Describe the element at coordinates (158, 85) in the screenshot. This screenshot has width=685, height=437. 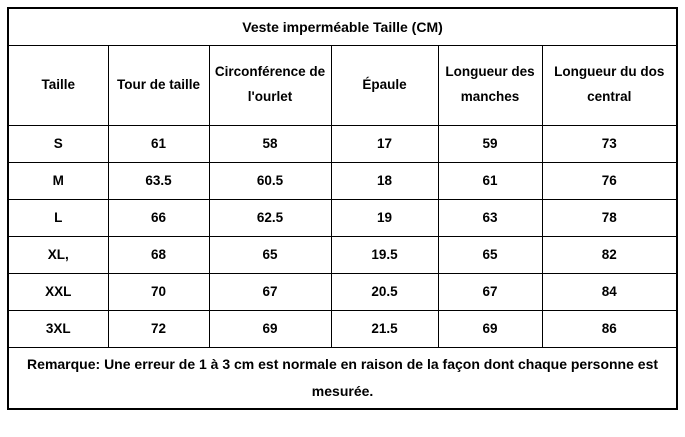
I see `header-tour-de-taille: Tour de taille` at that location.